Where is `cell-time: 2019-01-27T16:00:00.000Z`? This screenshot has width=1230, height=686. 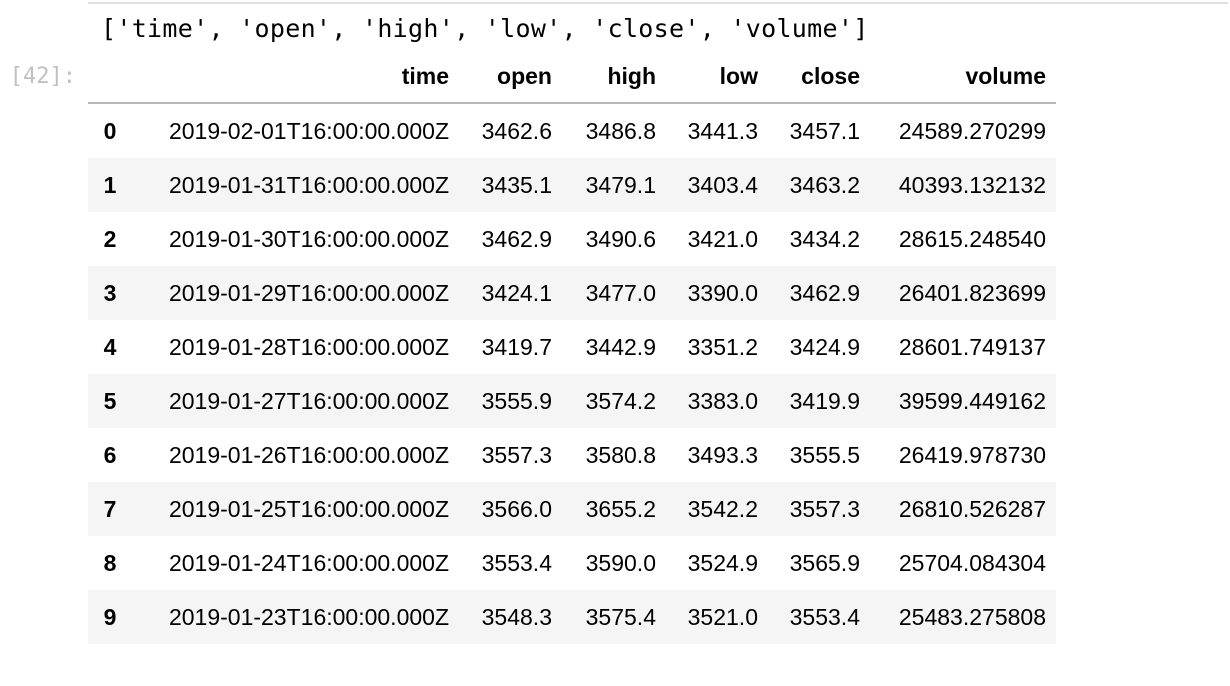
cell-time: 2019-01-27T16:00:00.000Z is located at coordinates (308, 400).